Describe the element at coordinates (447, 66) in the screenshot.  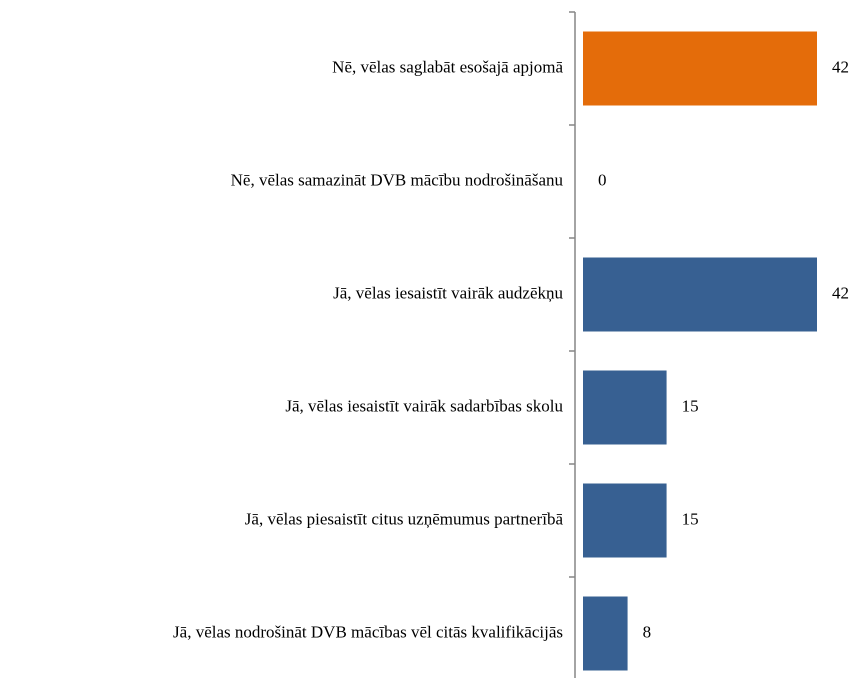
I see `category-label: Nē, vēlas saglabāt esošajā apjomā` at that location.